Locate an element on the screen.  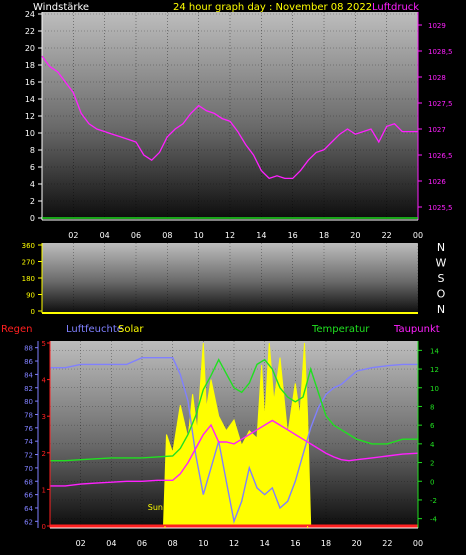
y-temp-tick-label: -4 is located at coordinates (434, 520).